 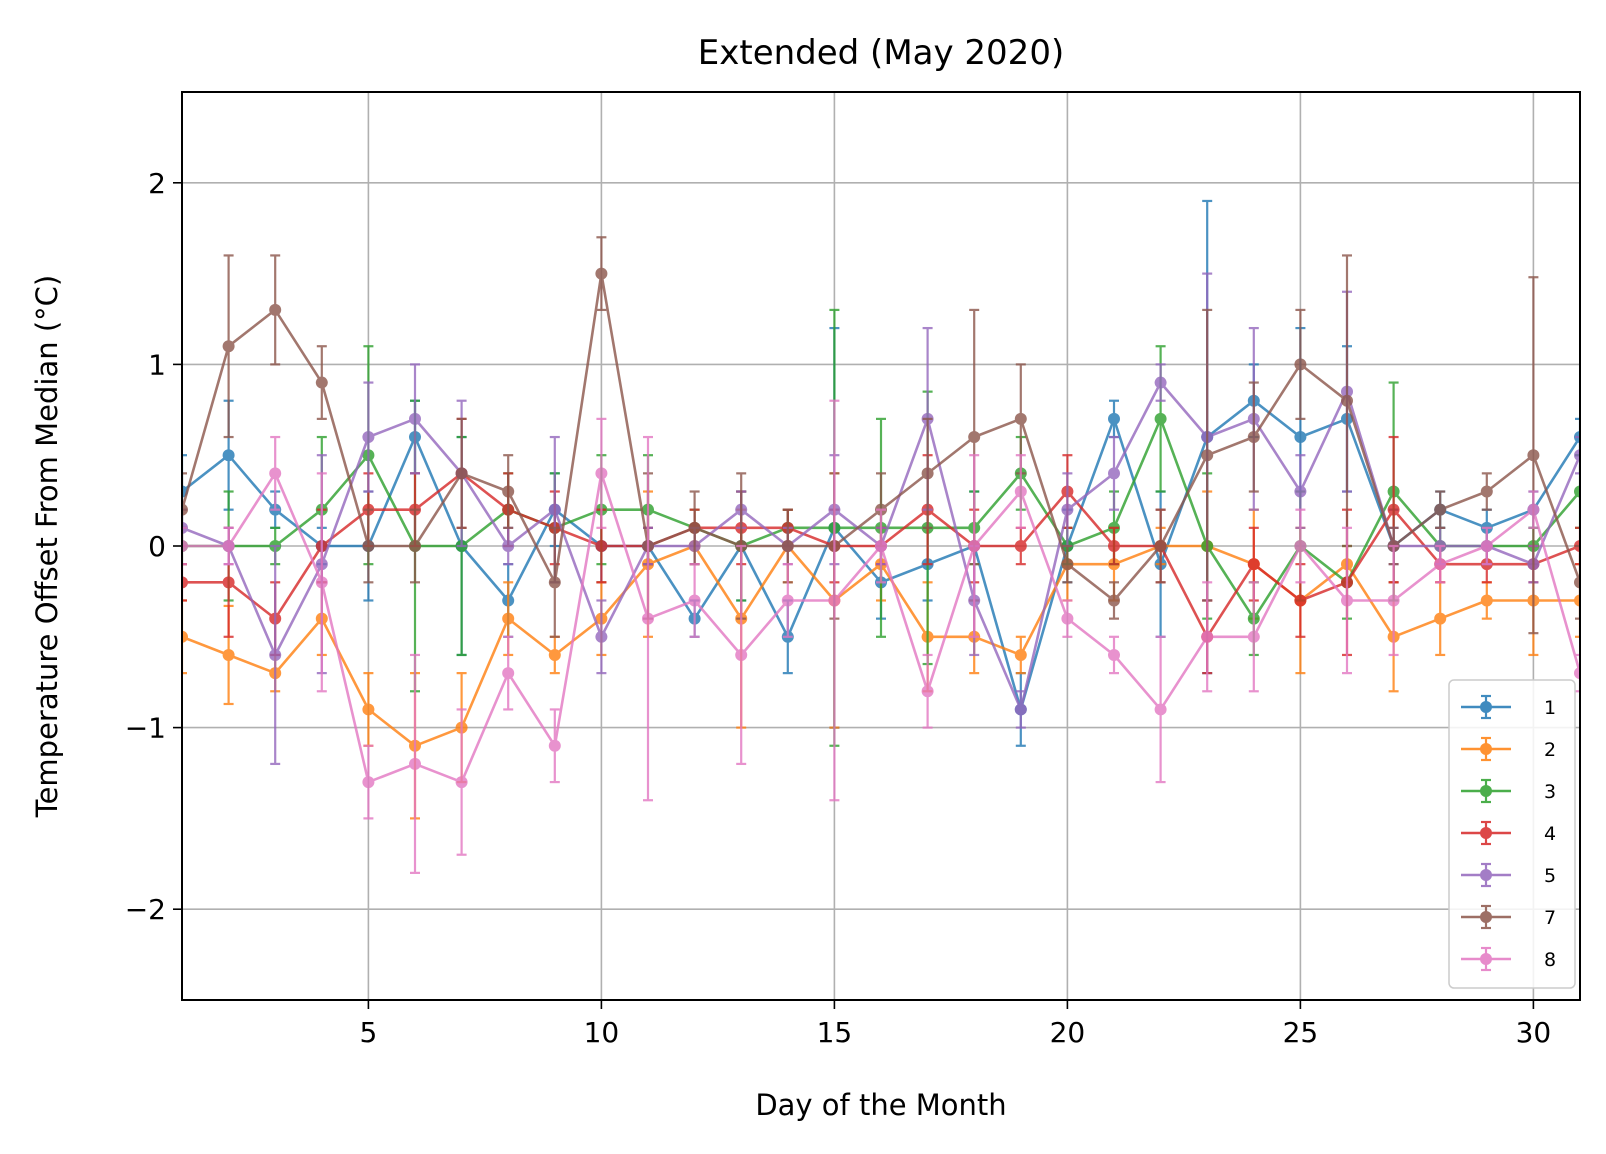 I want to click on x-tick-label: 15, so click(x=835, y=1032).